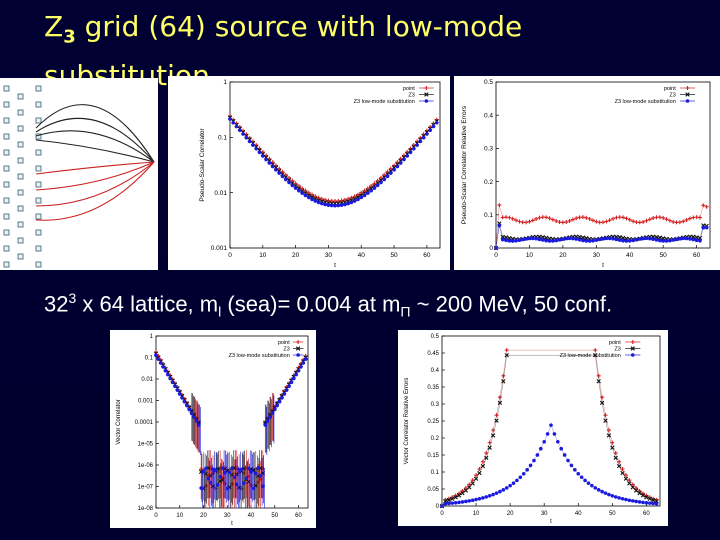  Describe the element at coordinates (79, 174) in the screenshot. I see `grid-source-diagram` at that location.